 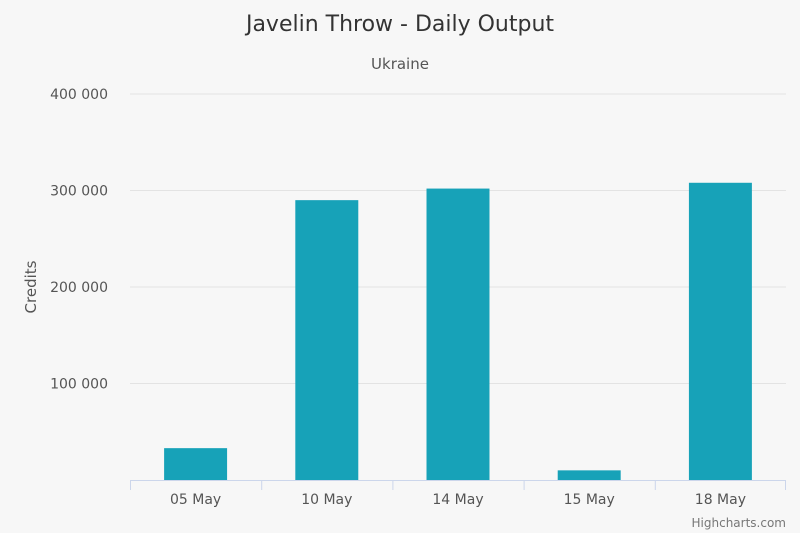 I want to click on y-tick-label: 200 000, so click(x=79, y=288).